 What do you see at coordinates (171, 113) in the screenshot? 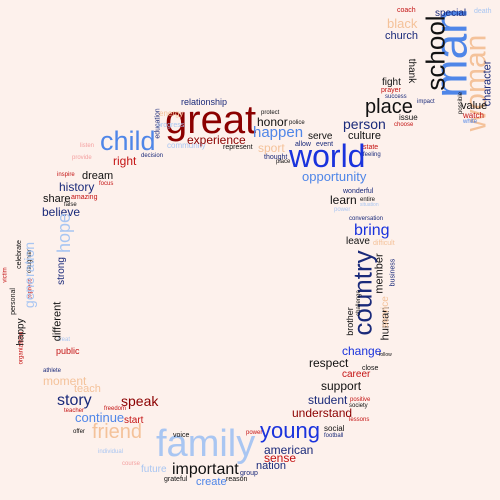
I see `word-energy: energy` at bounding box center [171, 113].